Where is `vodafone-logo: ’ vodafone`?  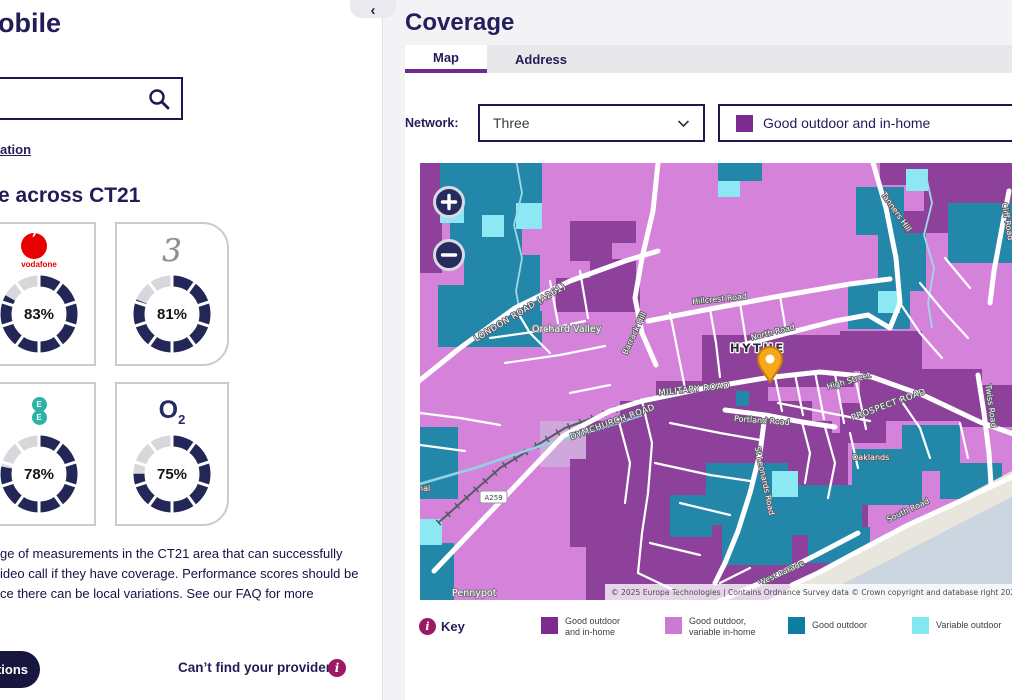
vodafone-logo: ’ vodafone is located at coordinates (39, 249).